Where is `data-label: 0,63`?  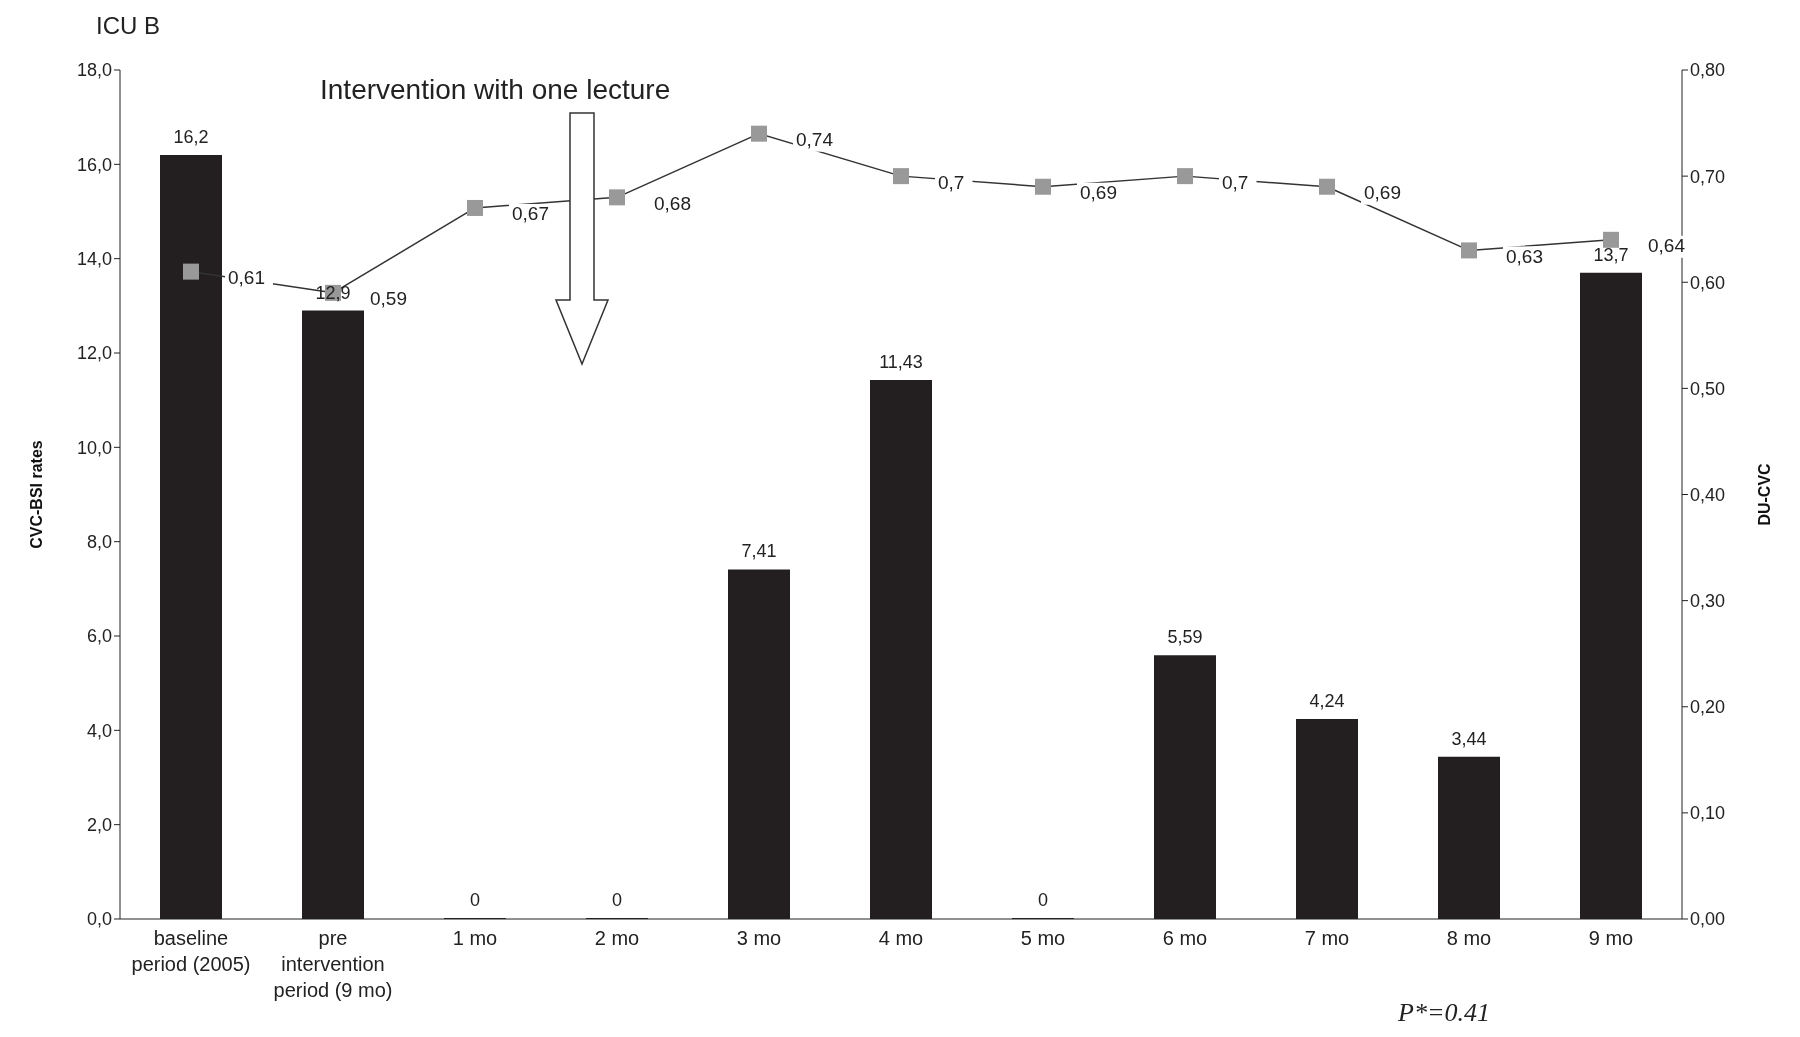
data-label: 0,63 is located at coordinates (1524, 256).